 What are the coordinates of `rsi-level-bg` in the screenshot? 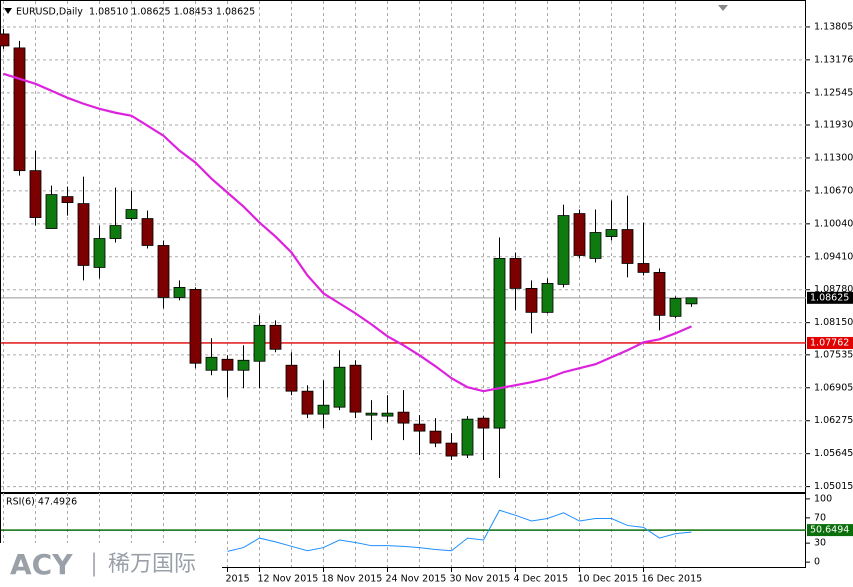 It's located at (830, 530).